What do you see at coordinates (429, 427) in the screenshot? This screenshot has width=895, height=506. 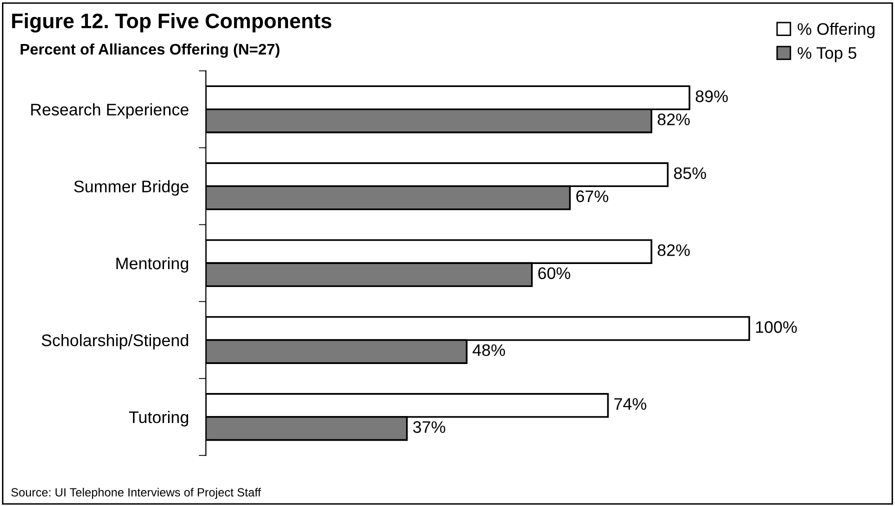 I see `data-label: 37%` at bounding box center [429, 427].